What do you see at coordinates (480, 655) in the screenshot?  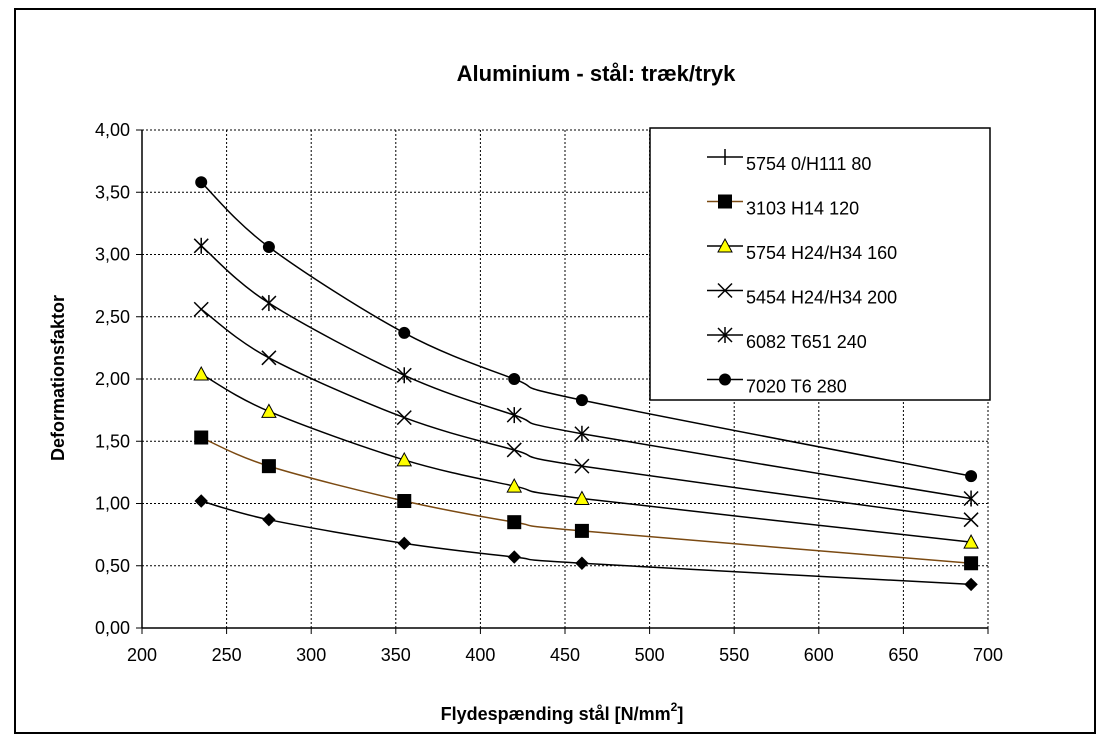 I see `x-tick-label: 400` at bounding box center [480, 655].